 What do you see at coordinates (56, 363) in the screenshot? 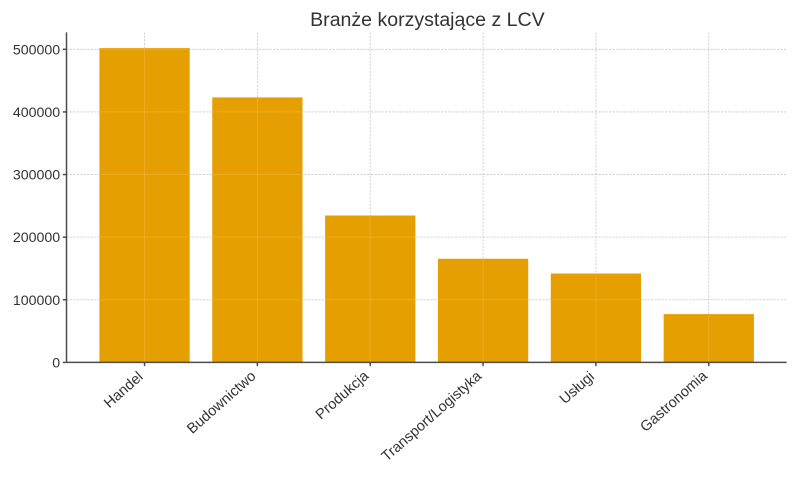
I see `svg-text: 0` at bounding box center [56, 363].